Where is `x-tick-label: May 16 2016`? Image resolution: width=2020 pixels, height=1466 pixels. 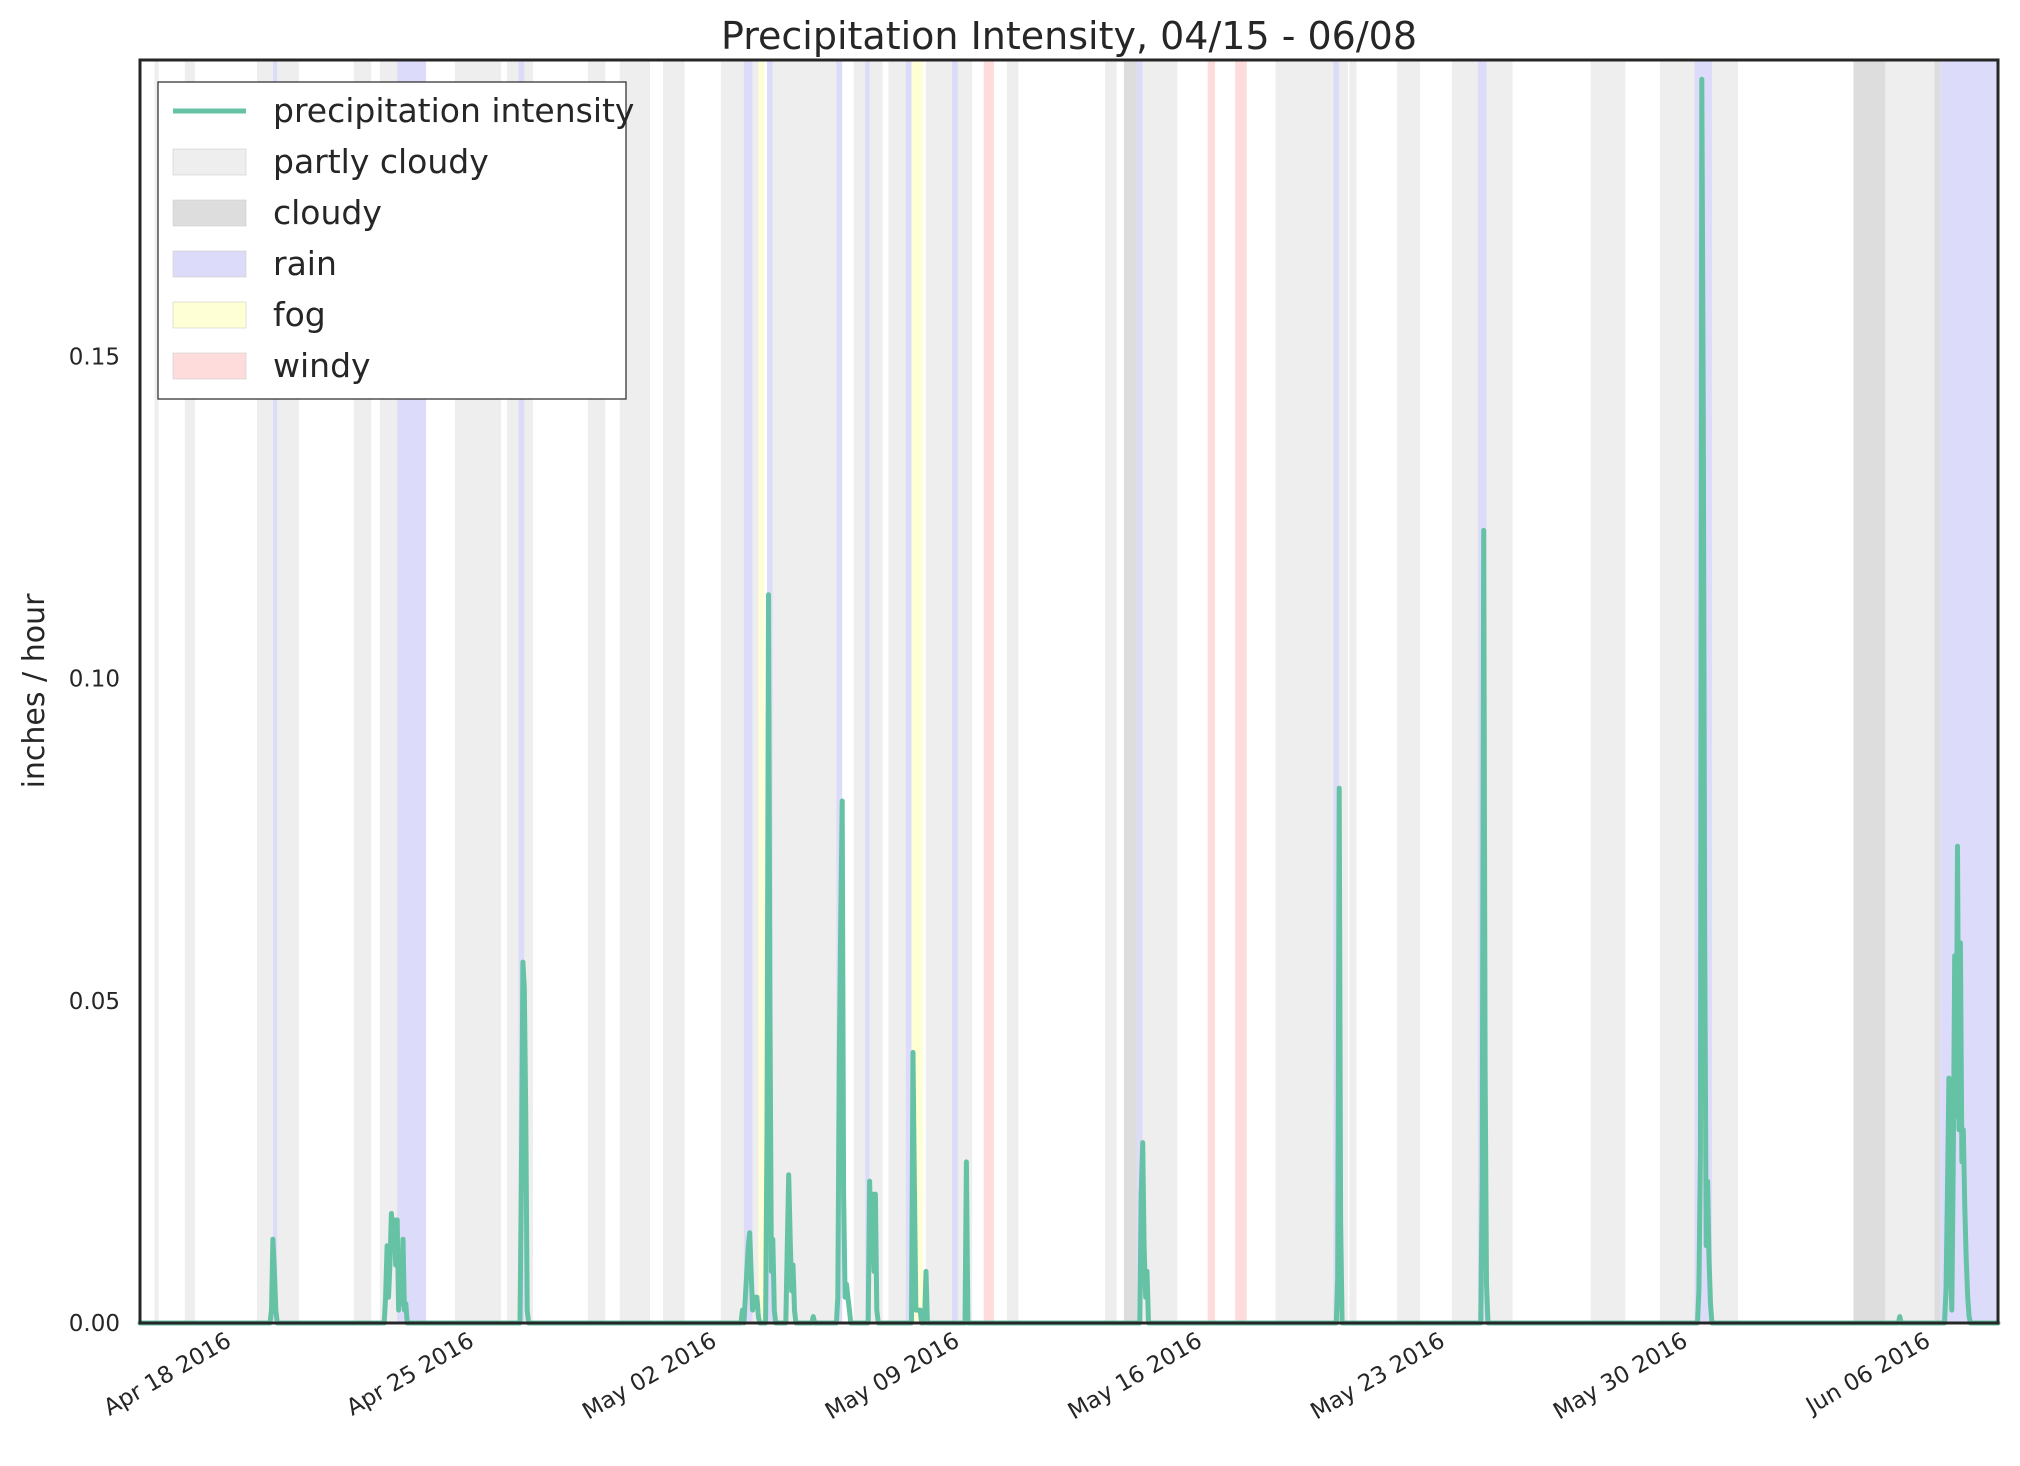 x-tick-label: May 16 2016 is located at coordinates (1135, 1377).